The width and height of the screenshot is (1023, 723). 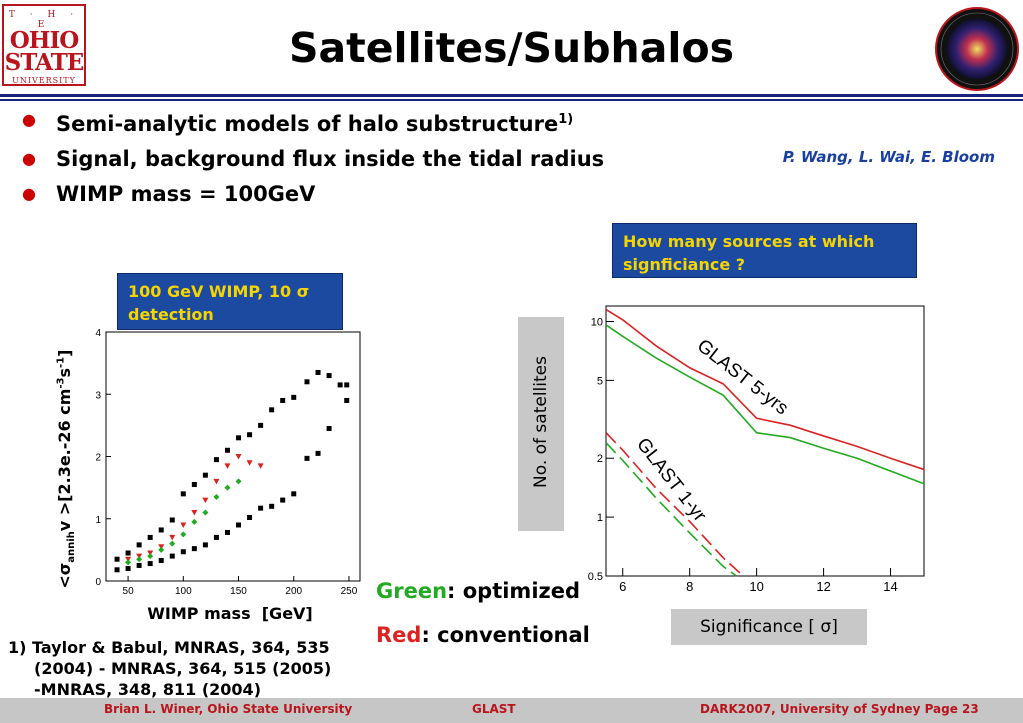 What do you see at coordinates (769, 627) in the screenshot?
I see `right-chart-xlabel: Significance [ σ]` at bounding box center [769, 627].